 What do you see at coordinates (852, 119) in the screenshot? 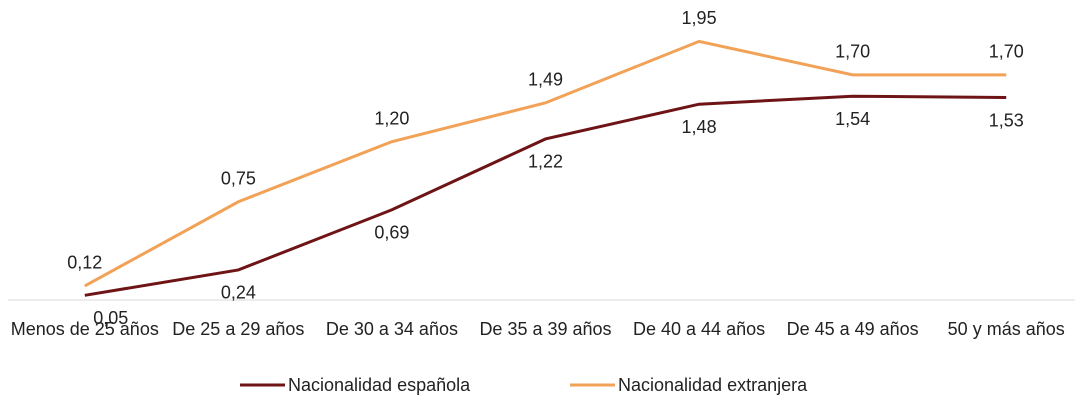
I see `data-label: 1,54` at bounding box center [852, 119].